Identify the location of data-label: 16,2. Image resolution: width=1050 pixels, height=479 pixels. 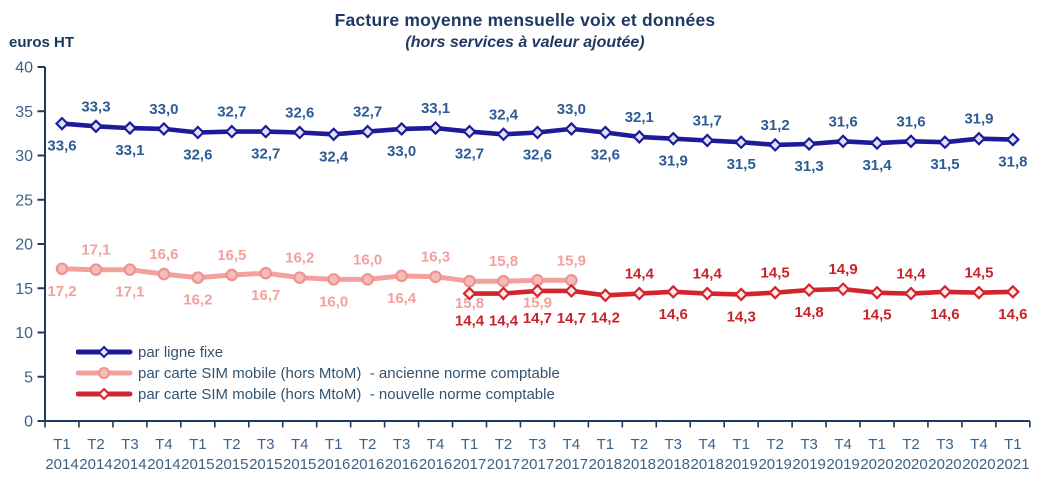
(299, 258).